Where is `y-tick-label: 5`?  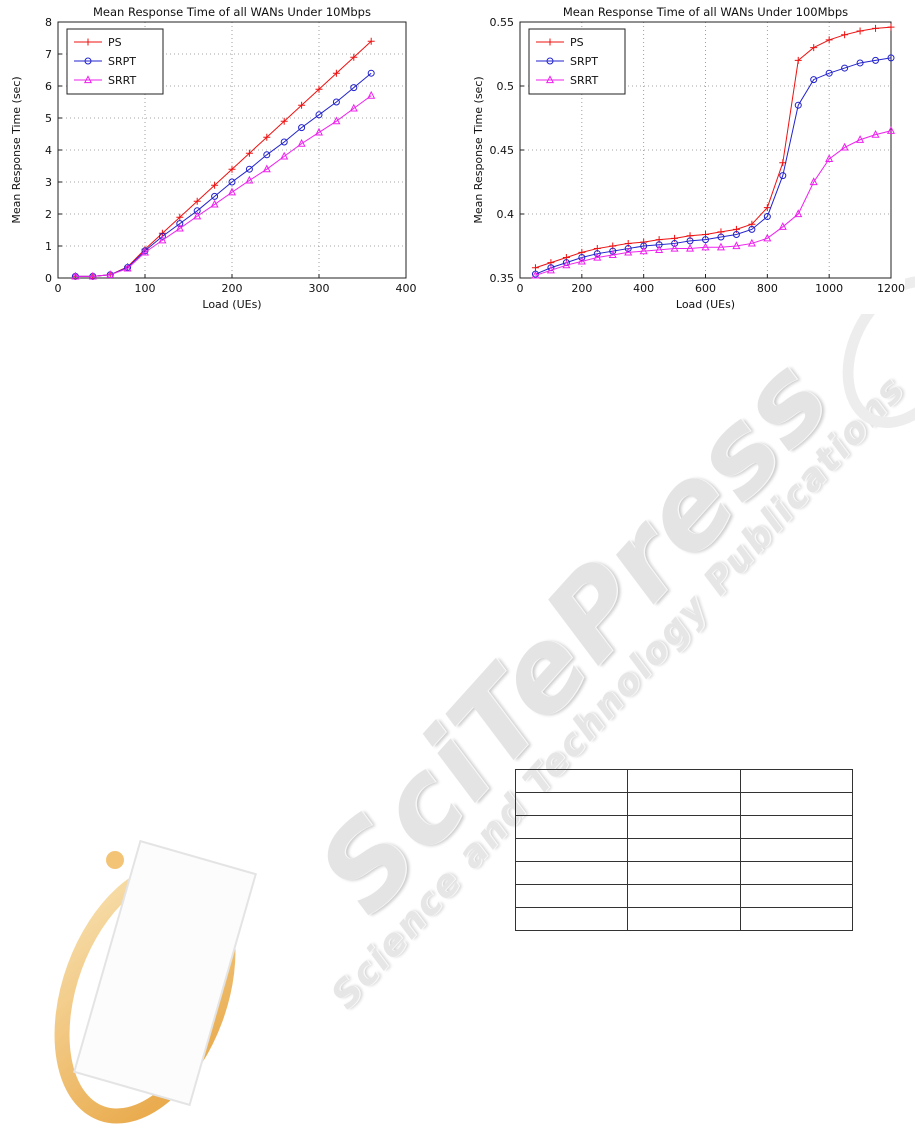
y-tick-label: 5 is located at coordinates (48, 118).